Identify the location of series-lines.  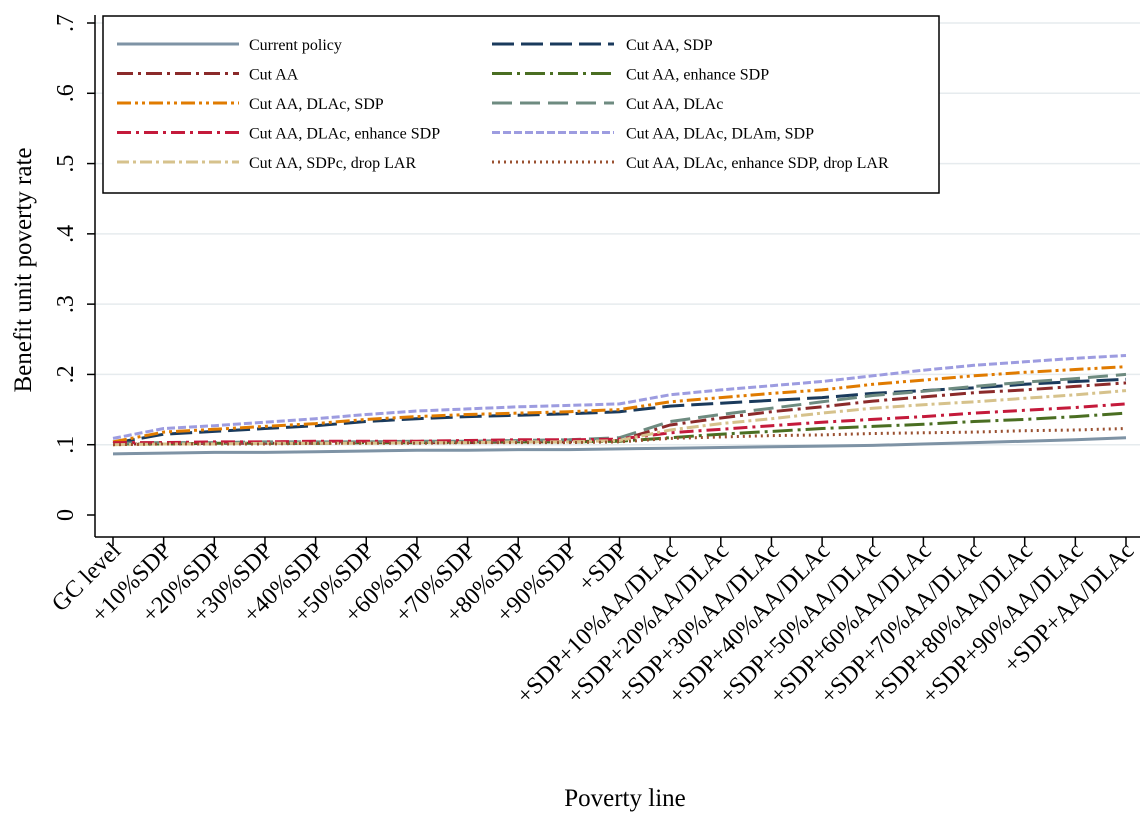
(619, 405).